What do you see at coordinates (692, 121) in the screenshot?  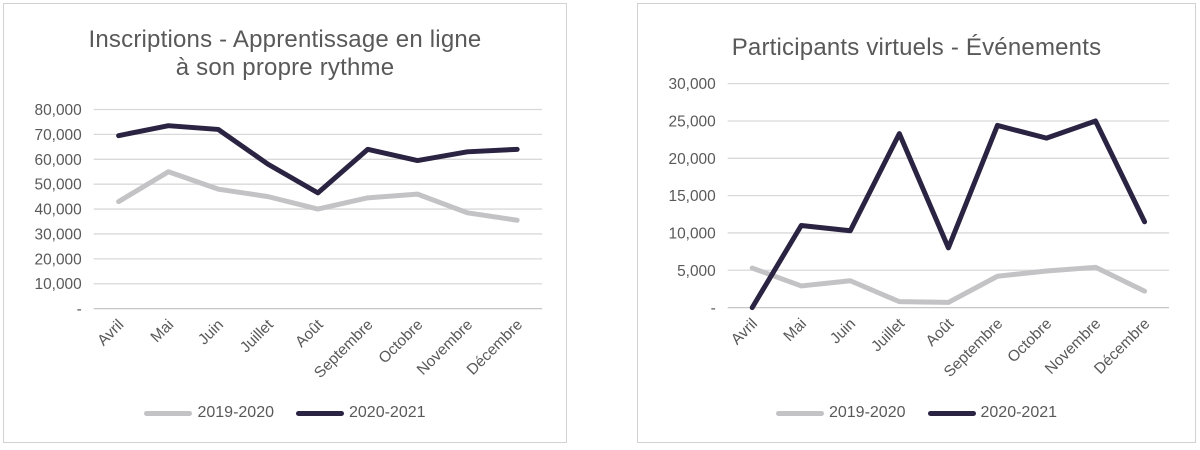 I see `y-tick-label: 25,000` at bounding box center [692, 121].